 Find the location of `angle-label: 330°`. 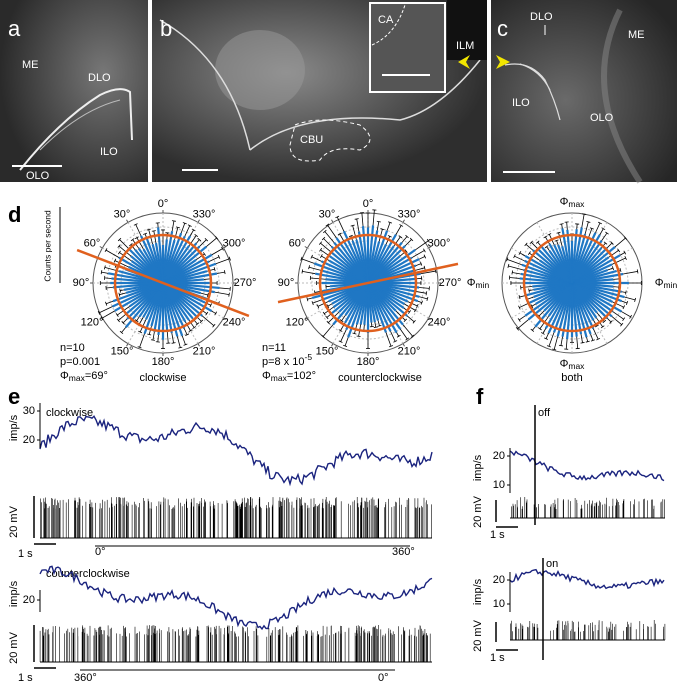

angle-label: 330° is located at coordinates (409, 214).